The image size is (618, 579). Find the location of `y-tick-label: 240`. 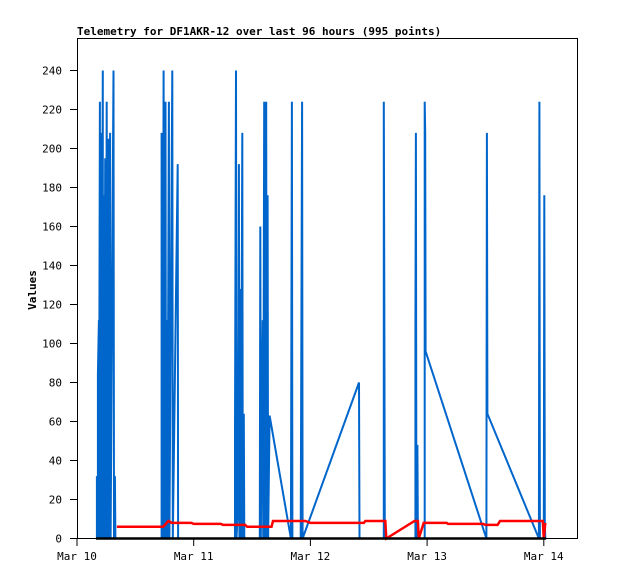

y-tick-label: 240 is located at coordinates (52, 71).